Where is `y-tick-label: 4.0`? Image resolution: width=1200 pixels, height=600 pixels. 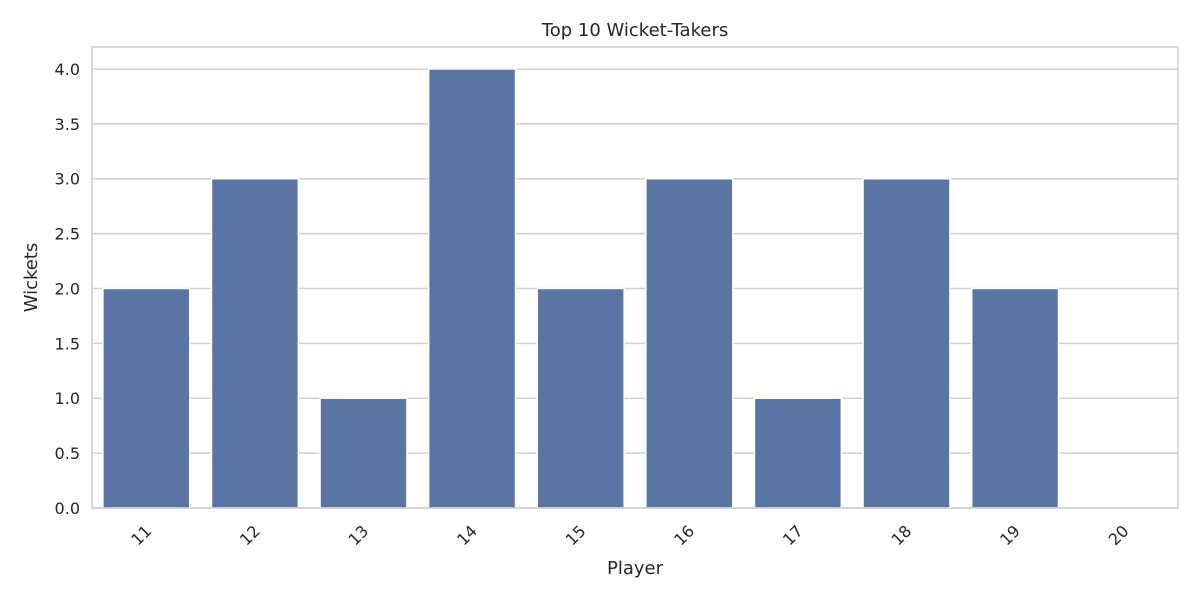 y-tick-label: 4.0 is located at coordinates (67, 69).